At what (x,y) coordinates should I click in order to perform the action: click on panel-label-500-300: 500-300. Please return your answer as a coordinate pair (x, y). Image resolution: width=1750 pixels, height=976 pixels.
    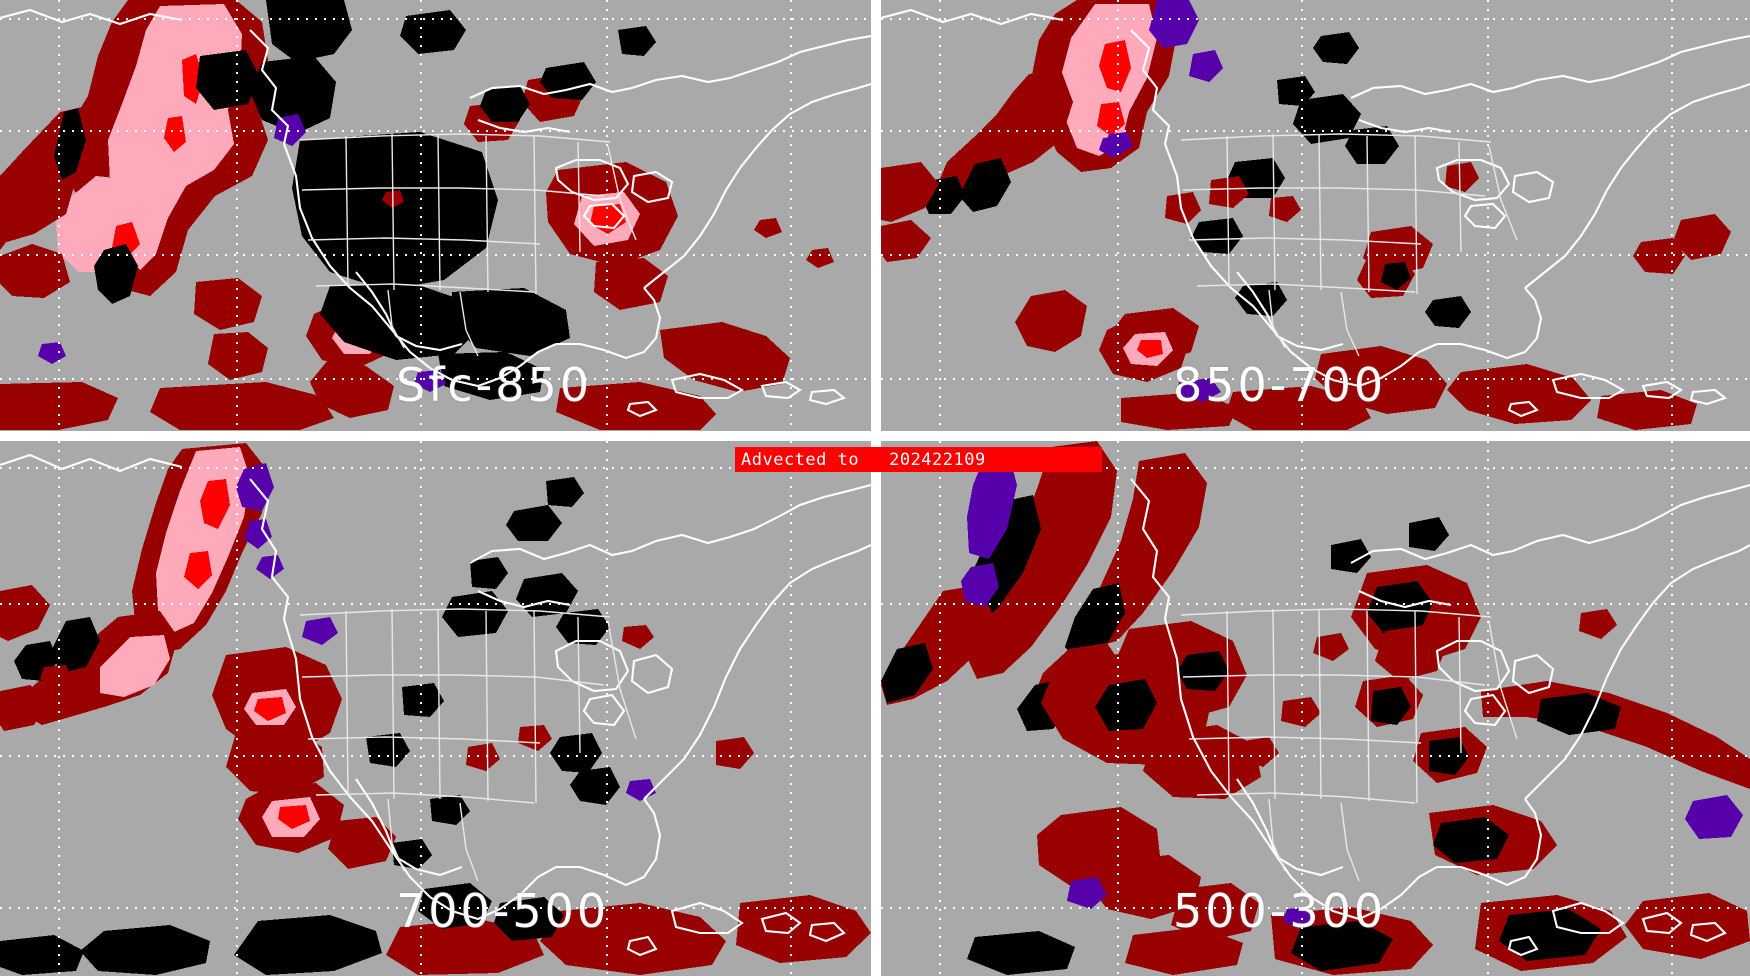
    Looking at the image, I should click on (1280, 911).